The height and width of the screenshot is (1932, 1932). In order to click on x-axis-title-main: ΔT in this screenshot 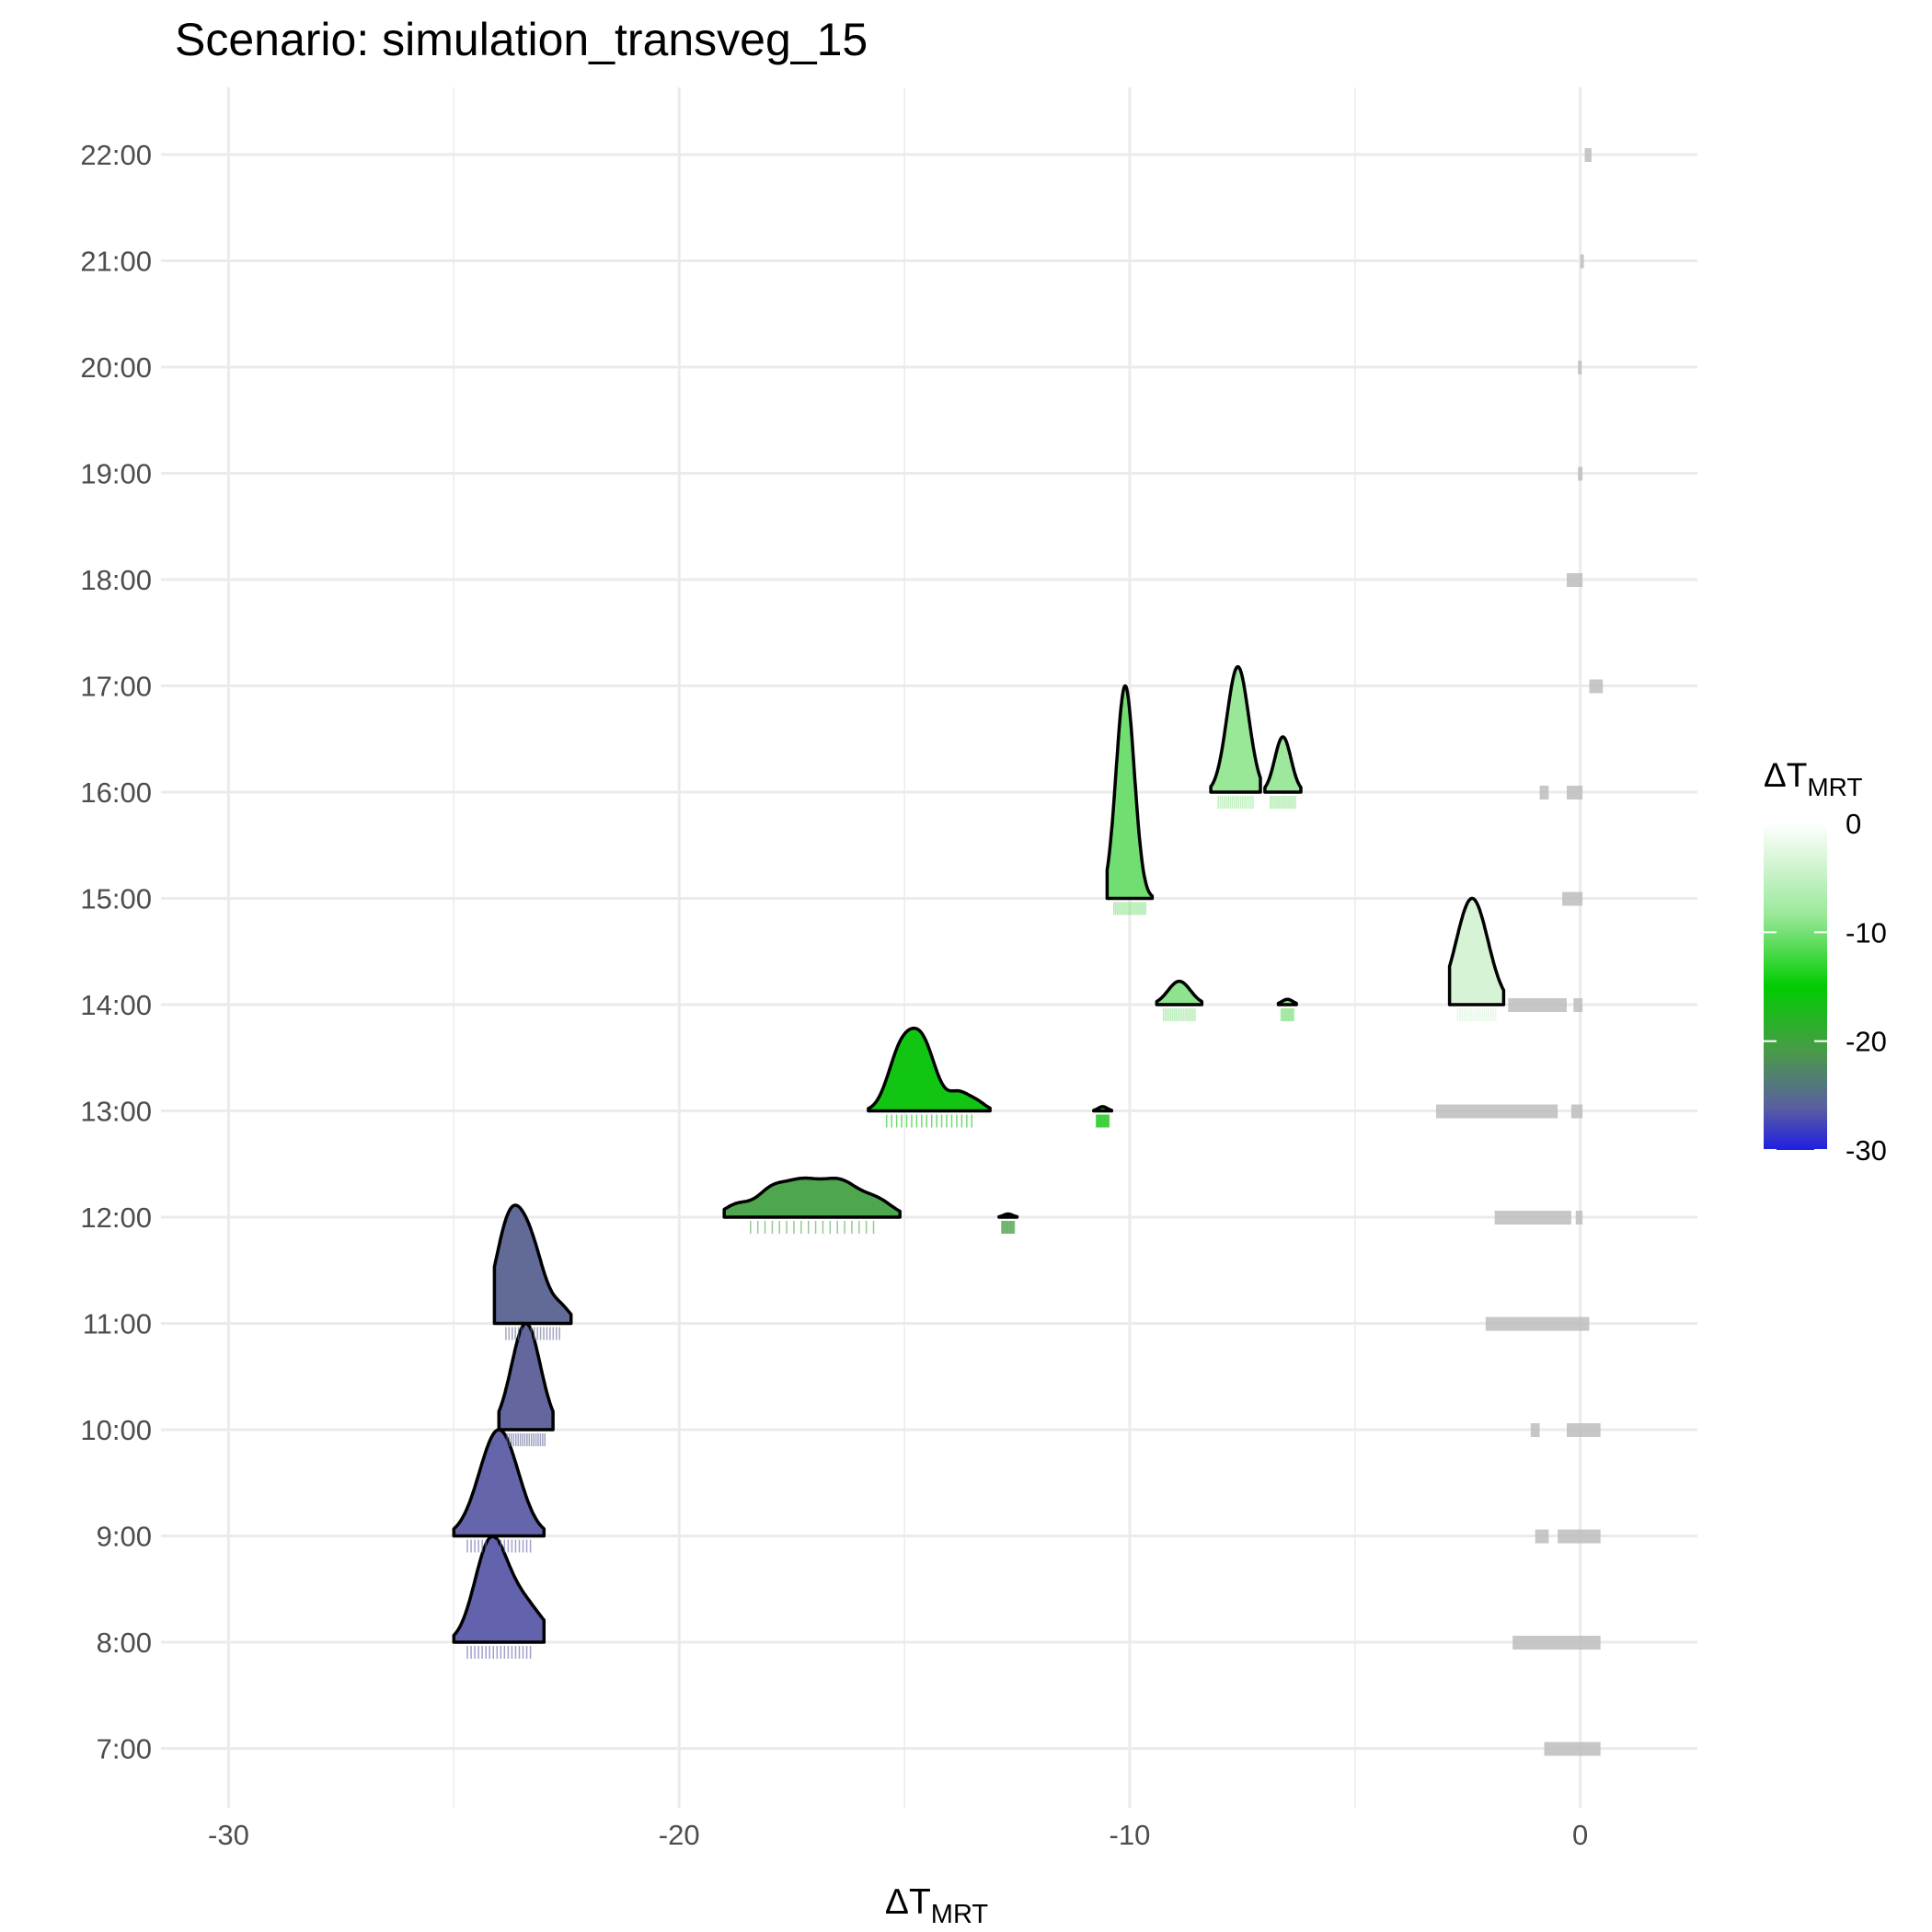, I will do `click(908, 1902)`.